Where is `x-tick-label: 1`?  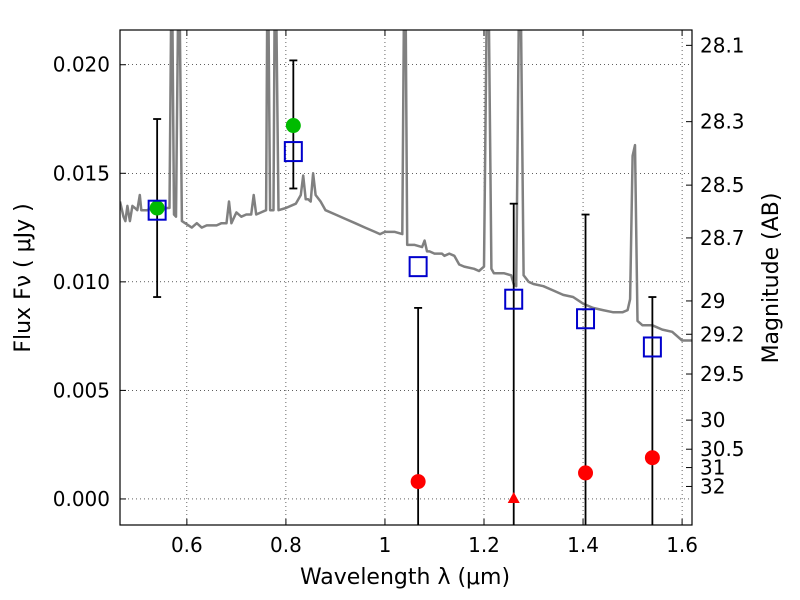
x-tick-label: 1 is located at coordinates (385, 545).